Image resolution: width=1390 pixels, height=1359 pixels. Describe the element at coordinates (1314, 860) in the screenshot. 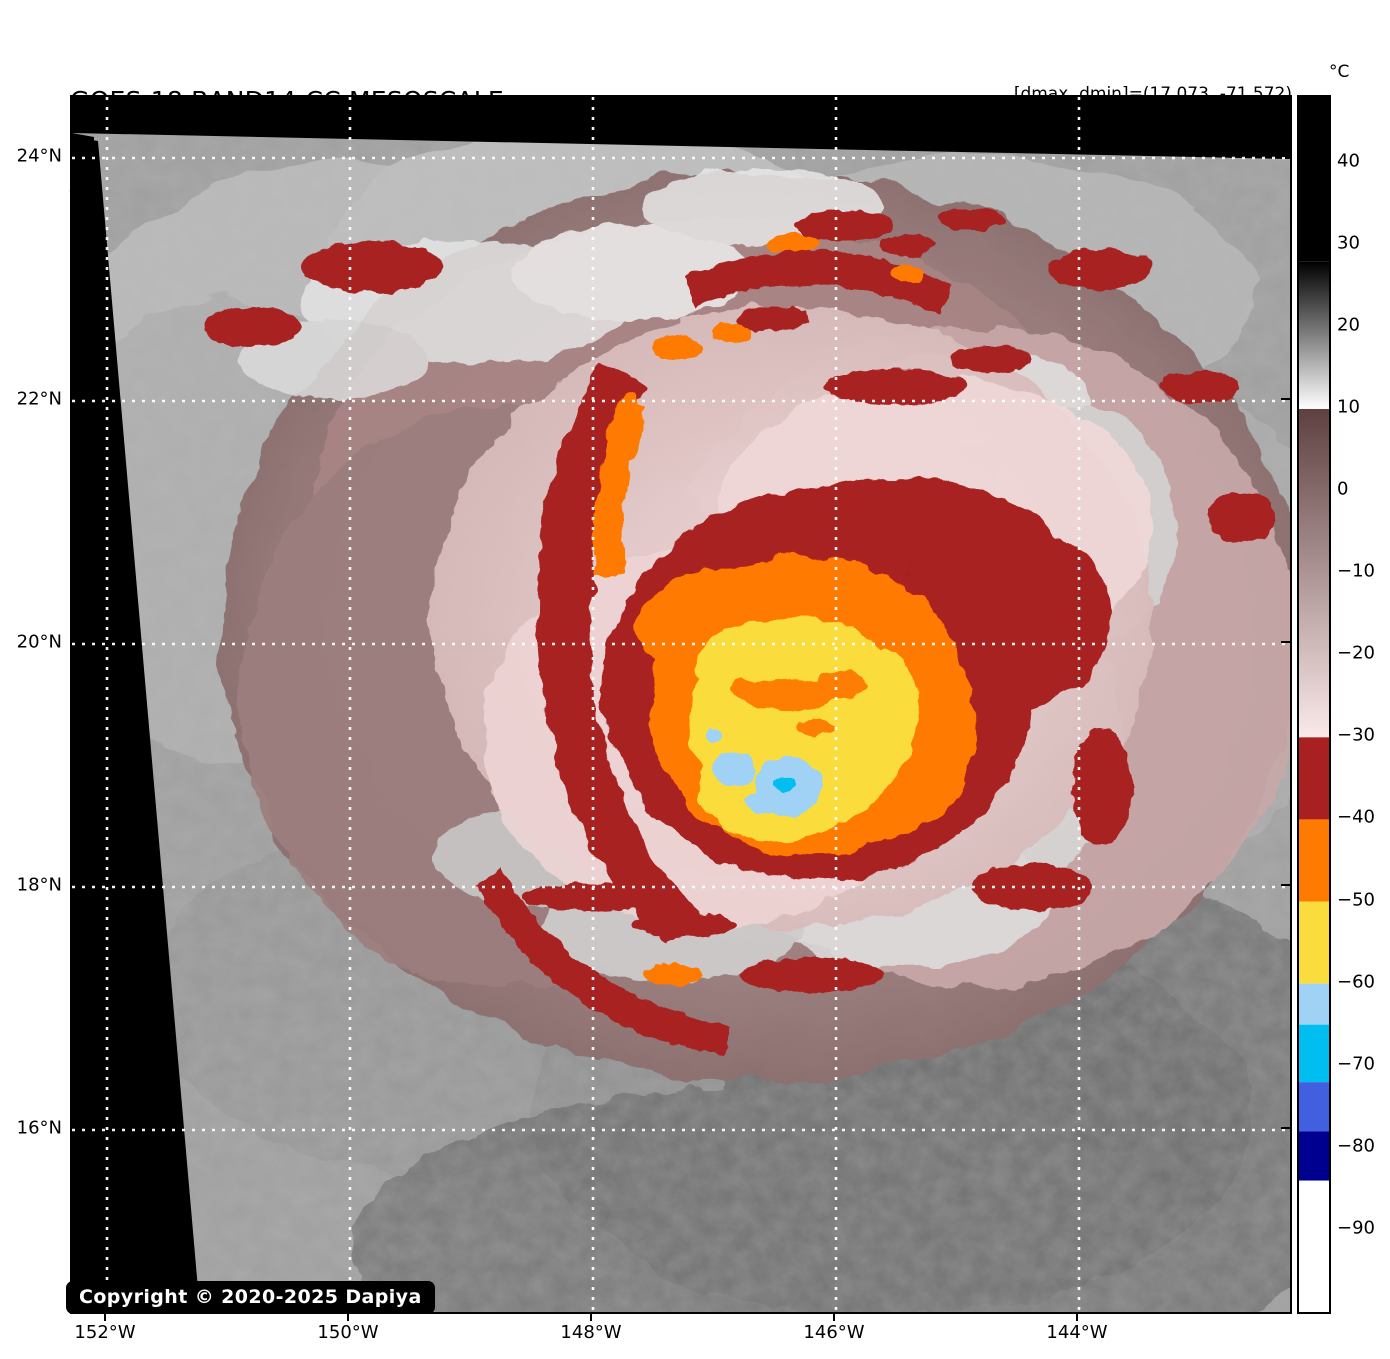

I see `colorbar-segment-orange` at that location.